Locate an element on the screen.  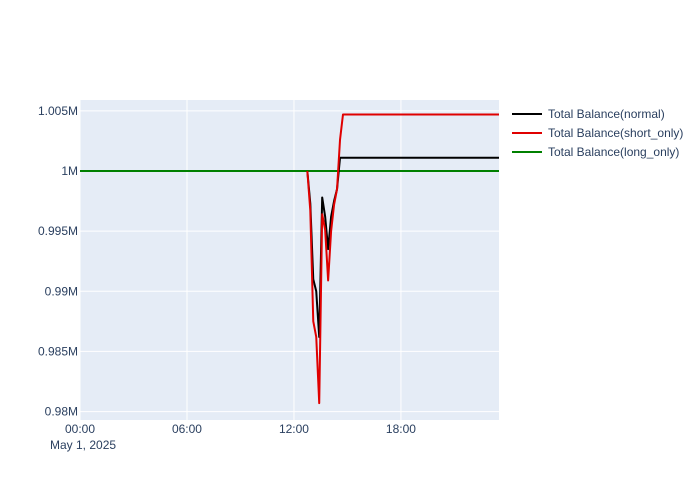
legend-label: Total Balance(short_only) is located at coordinates (615, 133).